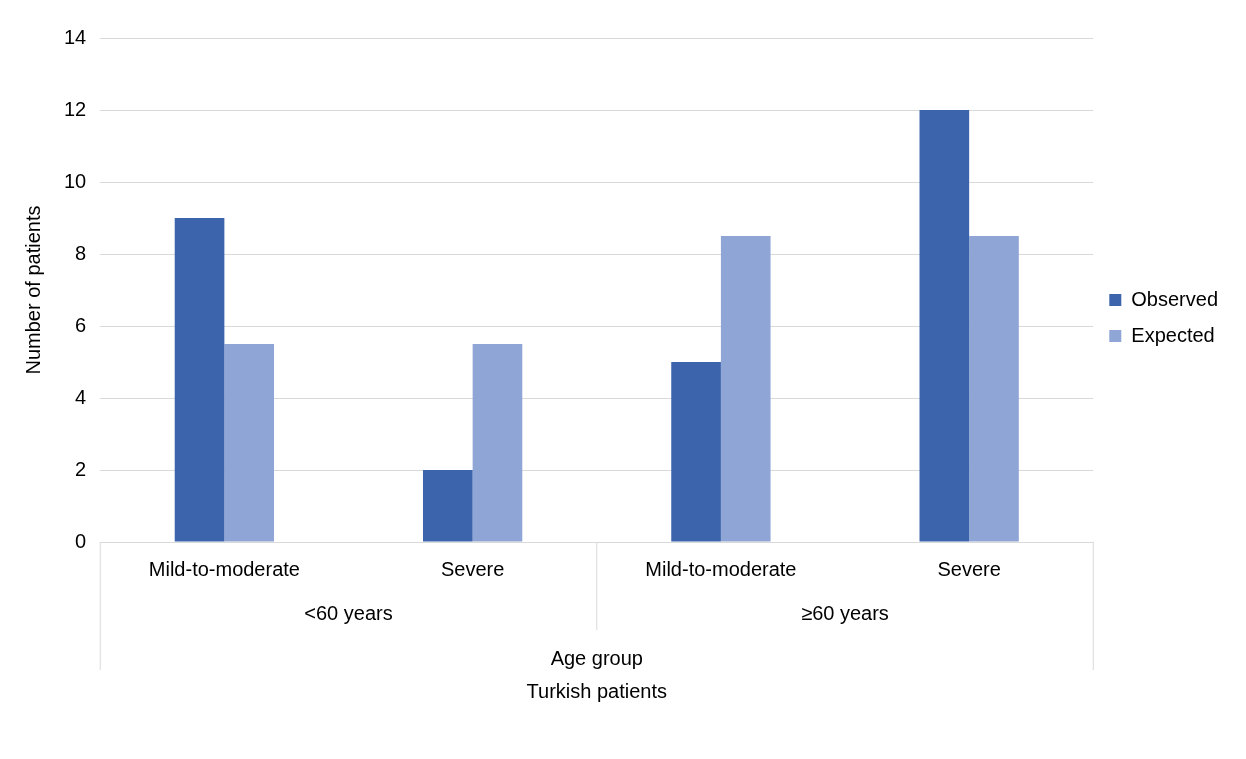  I want to click on y-tick-label: 2, so click(81, 468).